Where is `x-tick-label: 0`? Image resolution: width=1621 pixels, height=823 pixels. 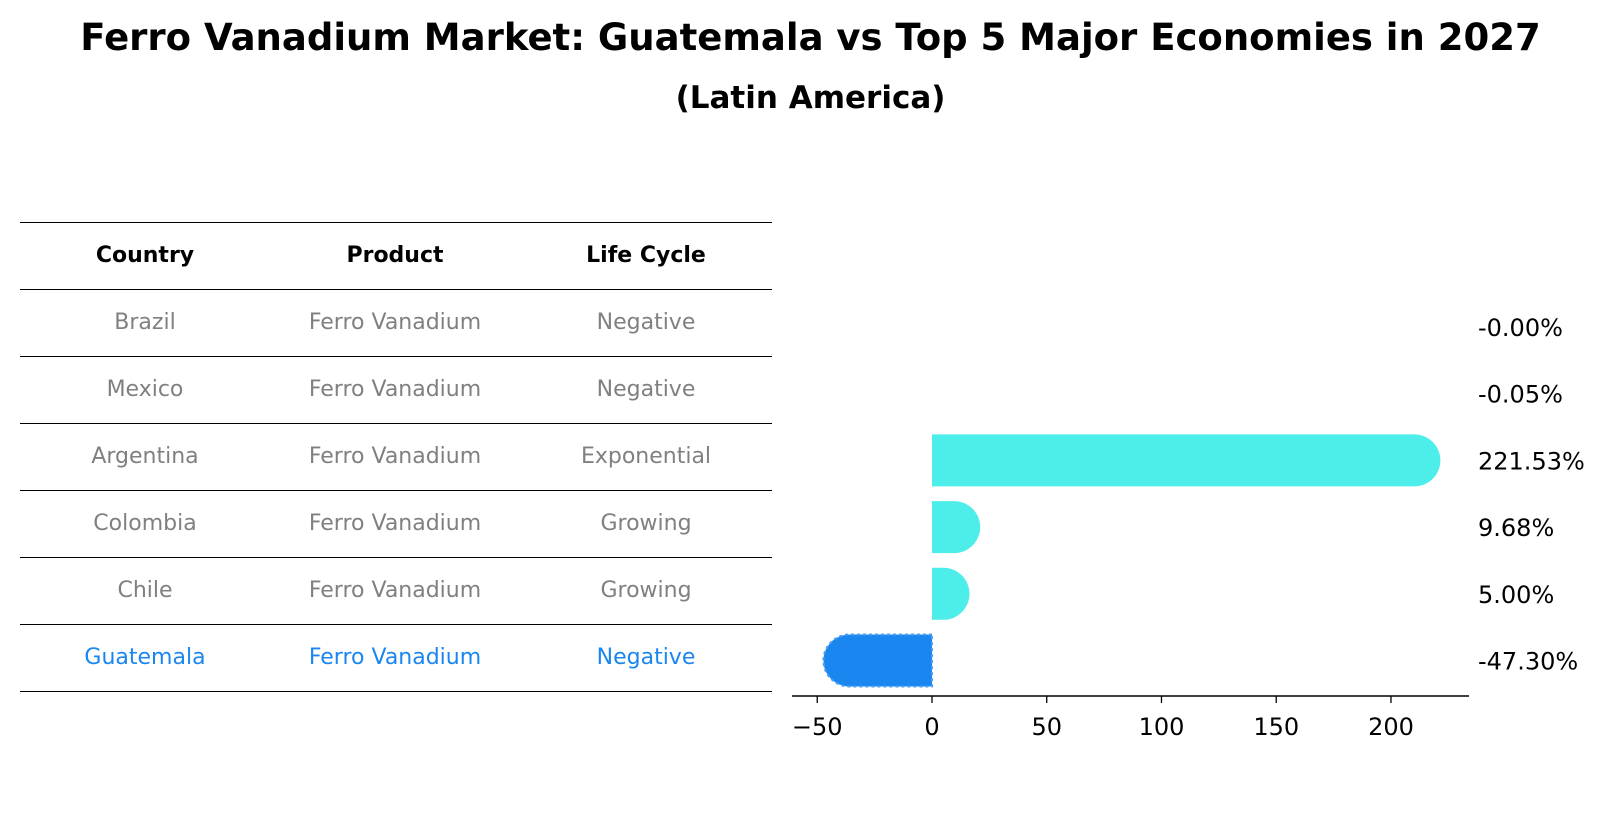 x-tick-label: 0 is located at coordinates (931, 727).